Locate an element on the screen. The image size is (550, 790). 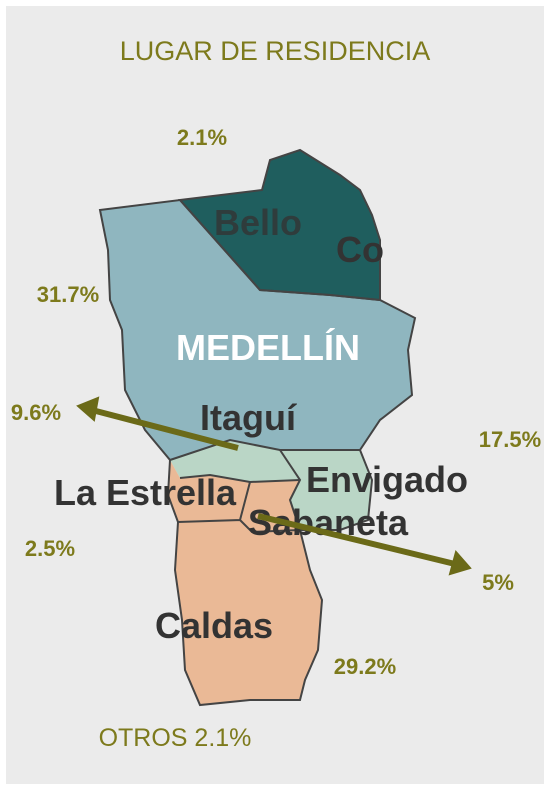
percentage-label: 29.2% is located at coordinates (365, 666).